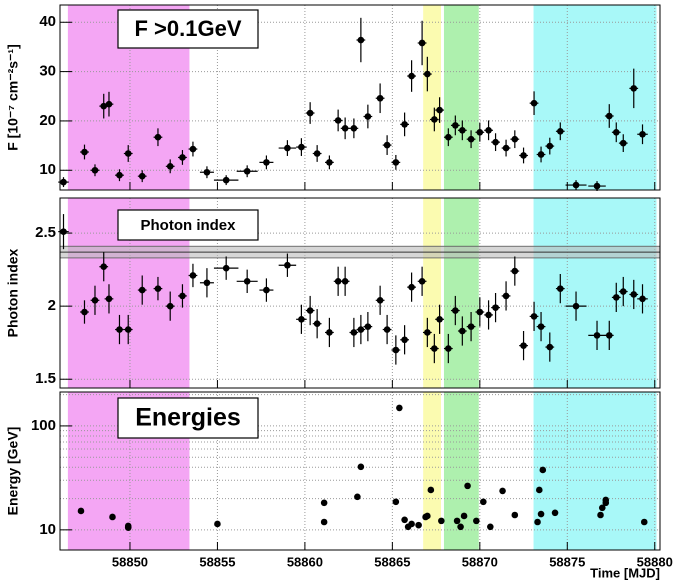 This screenshot has height=586, width=675. I want to click on x-tick-label: 58855, so click(217, 561).